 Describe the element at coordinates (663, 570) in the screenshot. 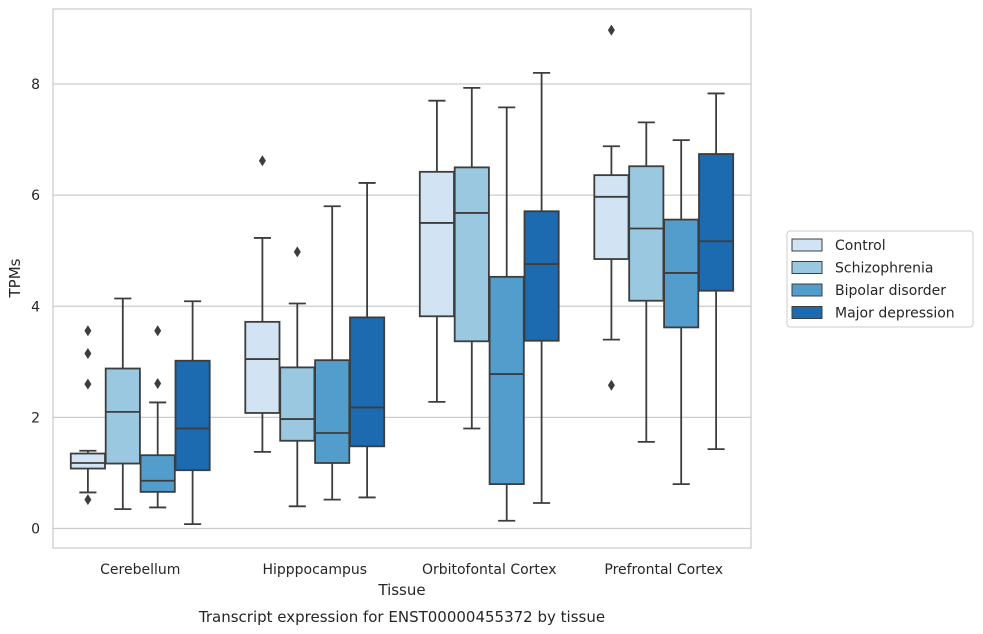

I see `x-tick-label: Prefrontal Cortex` at that location.